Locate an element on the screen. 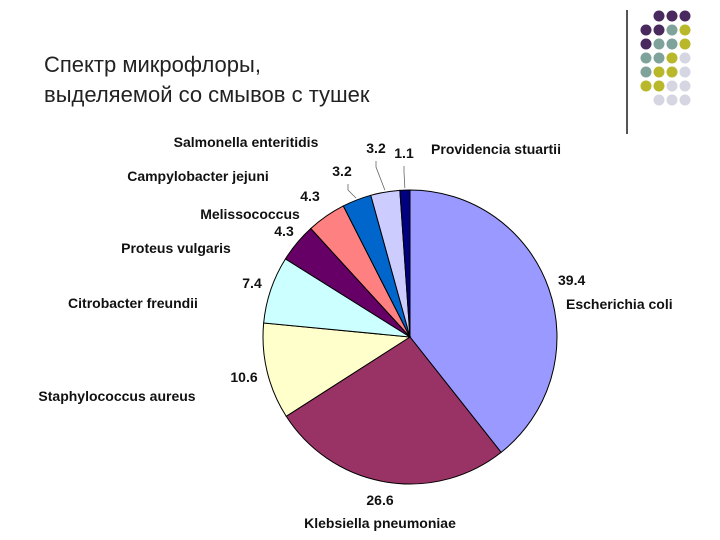 The image size is (720, 540). slice-value-providencia-stuartii: 1.1 is located at coordinates (404, 153).